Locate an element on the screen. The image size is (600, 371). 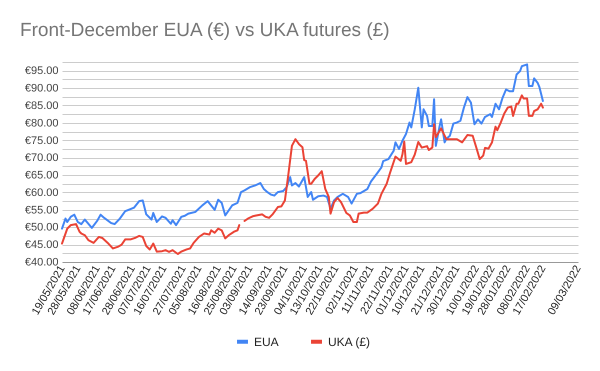
chart-title: Front-December EUA (€) vs UKA futures (£) is located at coordinates (205, 30).